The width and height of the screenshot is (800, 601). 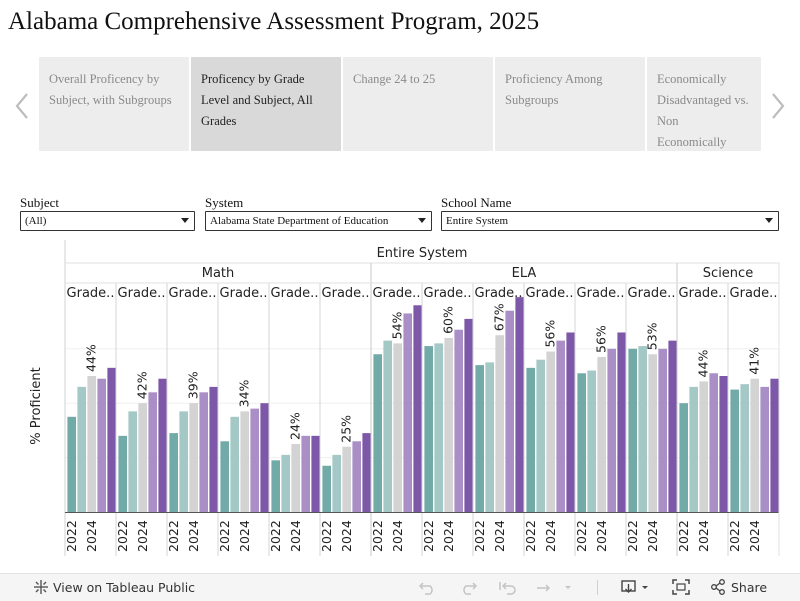 I want to click on caret-down-icon, so click(x=422, y=220).